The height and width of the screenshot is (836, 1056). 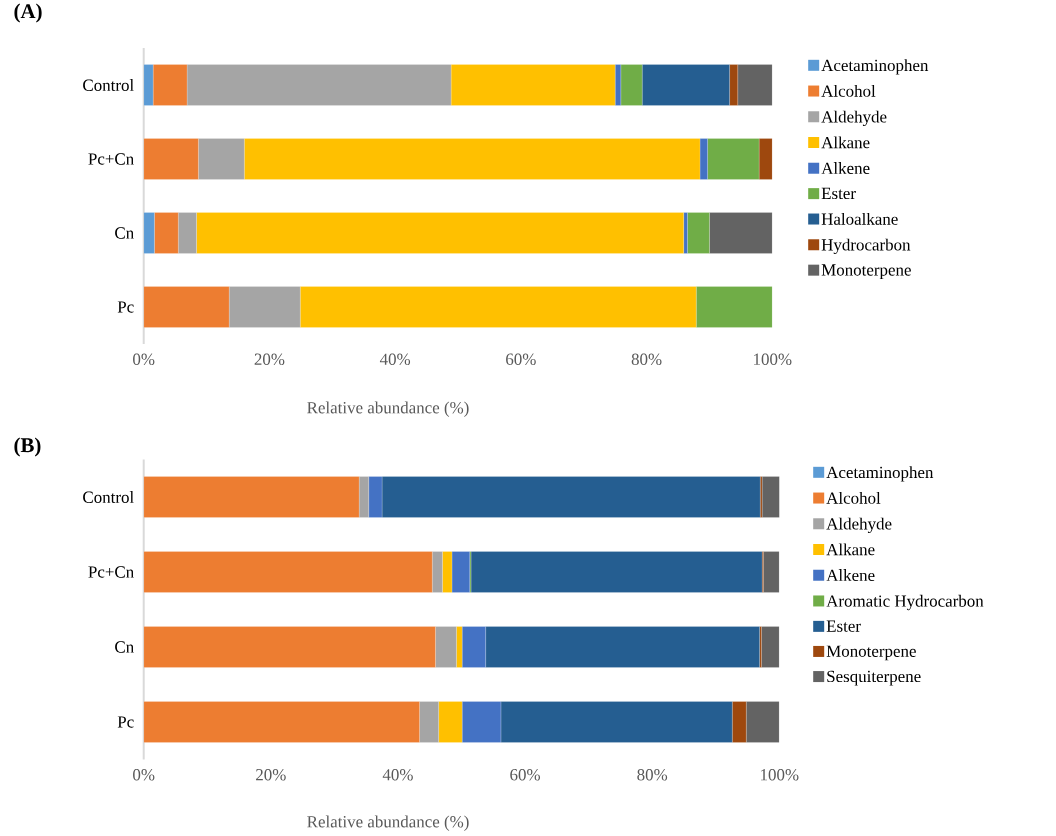 I want to click on chart-title: (B), so click(x=27, y=447).